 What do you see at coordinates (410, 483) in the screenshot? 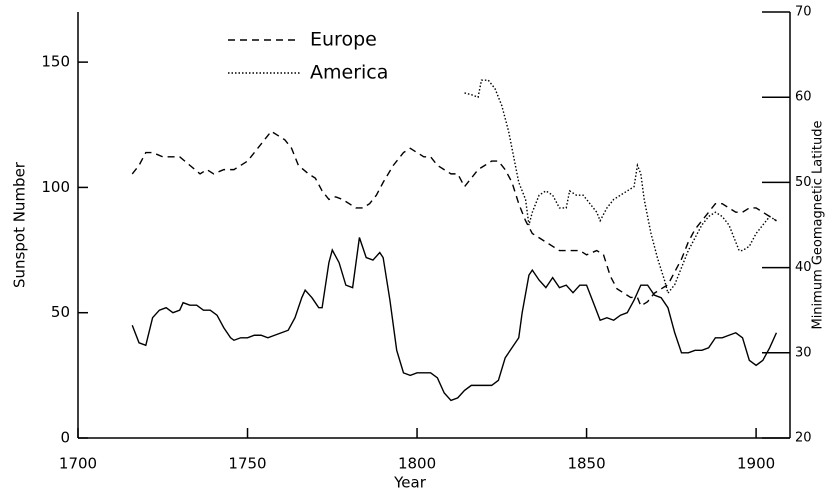
I see `x-axis-label: Year` at bounding box center [410, 483].